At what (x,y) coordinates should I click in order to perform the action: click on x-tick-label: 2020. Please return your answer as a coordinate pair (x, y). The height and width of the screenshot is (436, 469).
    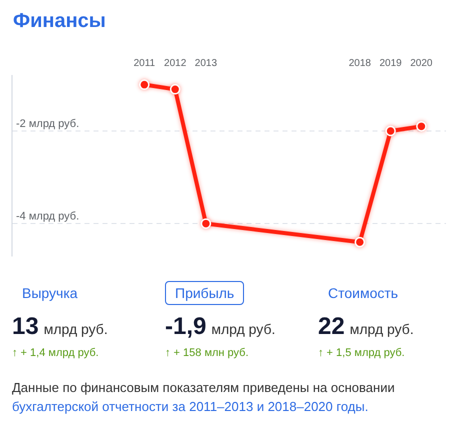
    Looking at the image, I should click on (421, 64).